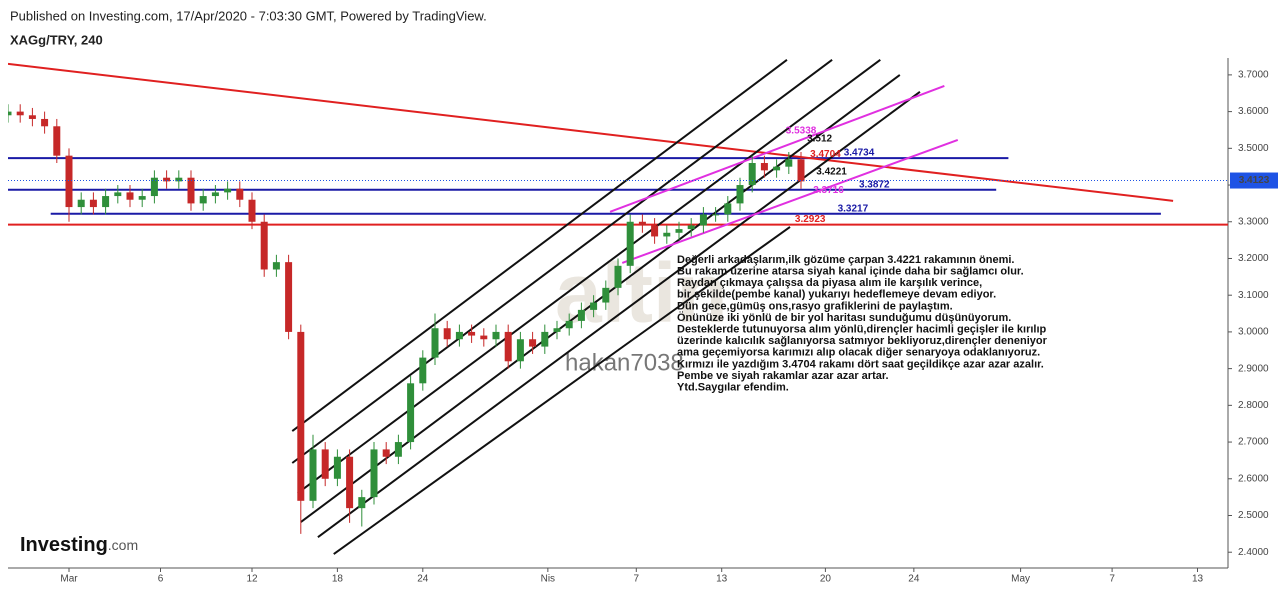  What do you see at coordinates (548, 579) in the screenshot?
I see `x-tick-label: Nis` at bounding box center [548, 579].